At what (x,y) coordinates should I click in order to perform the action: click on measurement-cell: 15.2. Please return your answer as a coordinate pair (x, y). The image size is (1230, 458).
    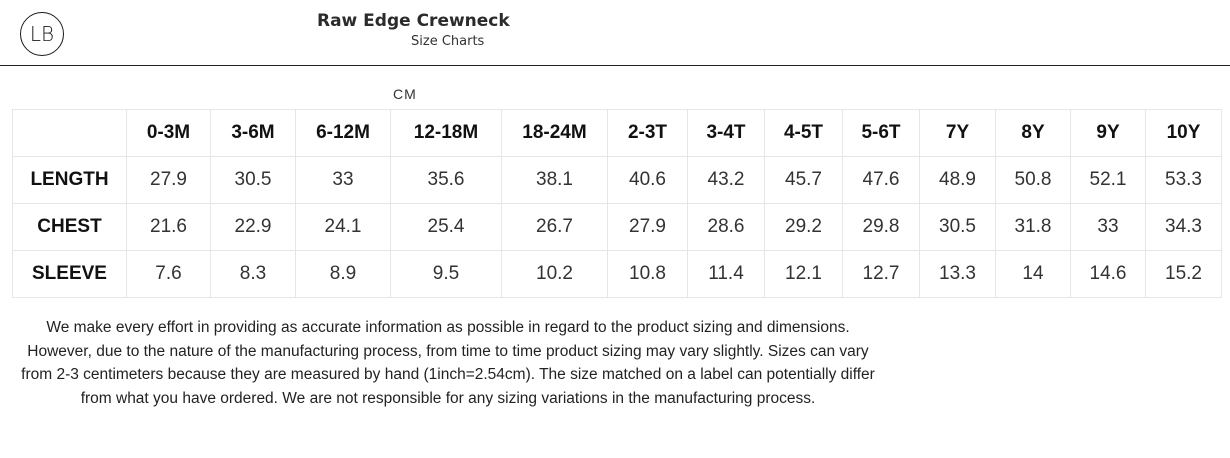
    Looking at the image, I should click on (1183, 274).